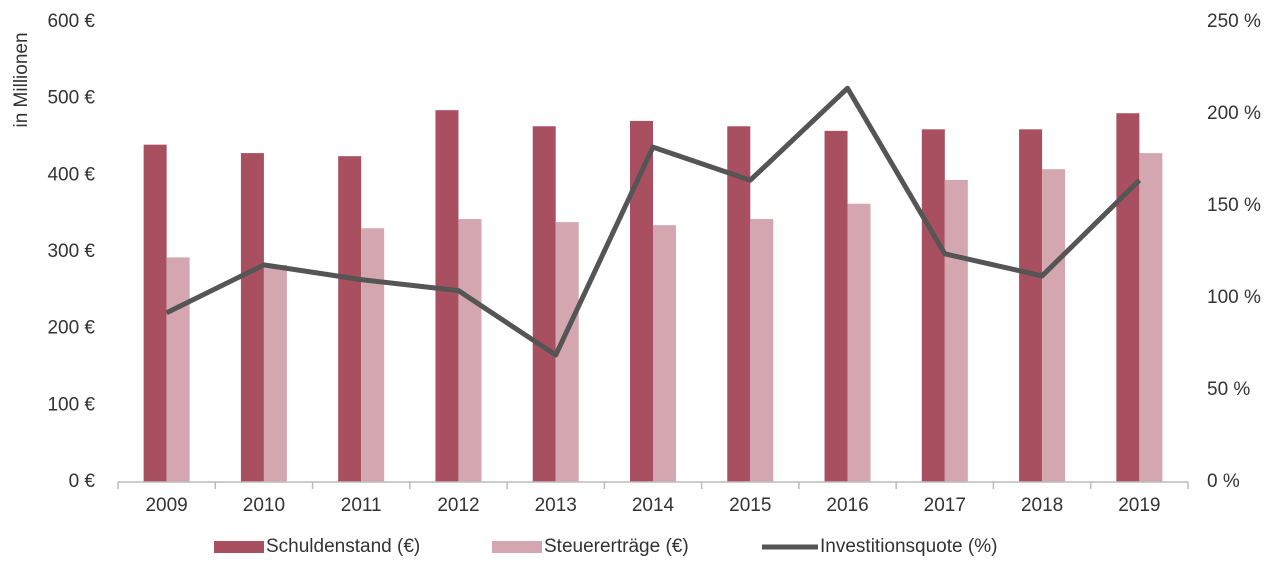 The image size is (1280, 564). Describe the element at coordinates (1042, 505) in the screenshot. I see `x-tick-label: 2018` at that location.